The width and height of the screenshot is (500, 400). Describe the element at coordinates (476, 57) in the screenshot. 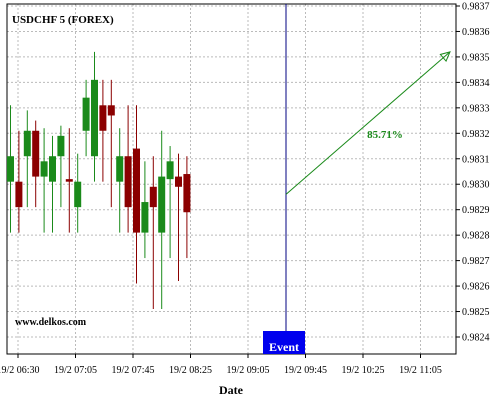

I see `y-tick-label: 0.9835` at that location.